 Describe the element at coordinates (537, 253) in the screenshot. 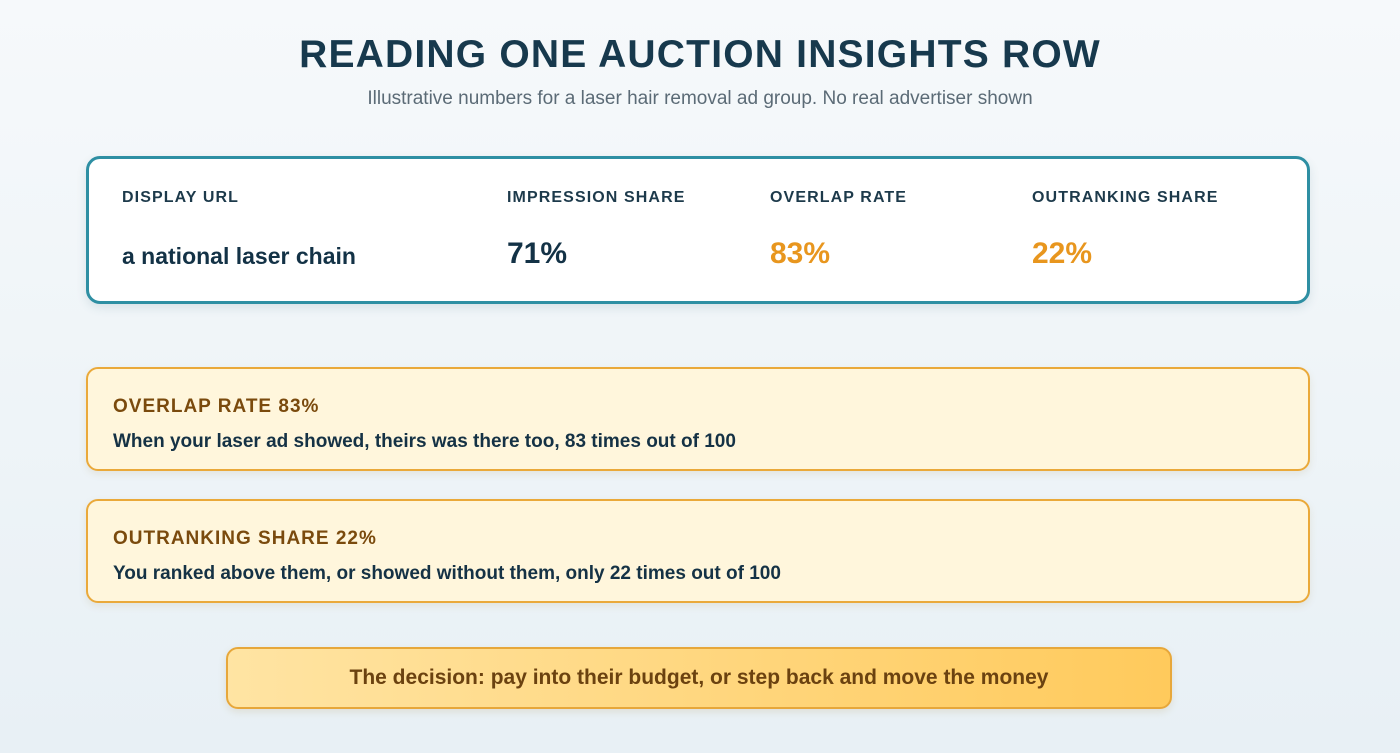

I see `impression-share-value: 71%` at that location.